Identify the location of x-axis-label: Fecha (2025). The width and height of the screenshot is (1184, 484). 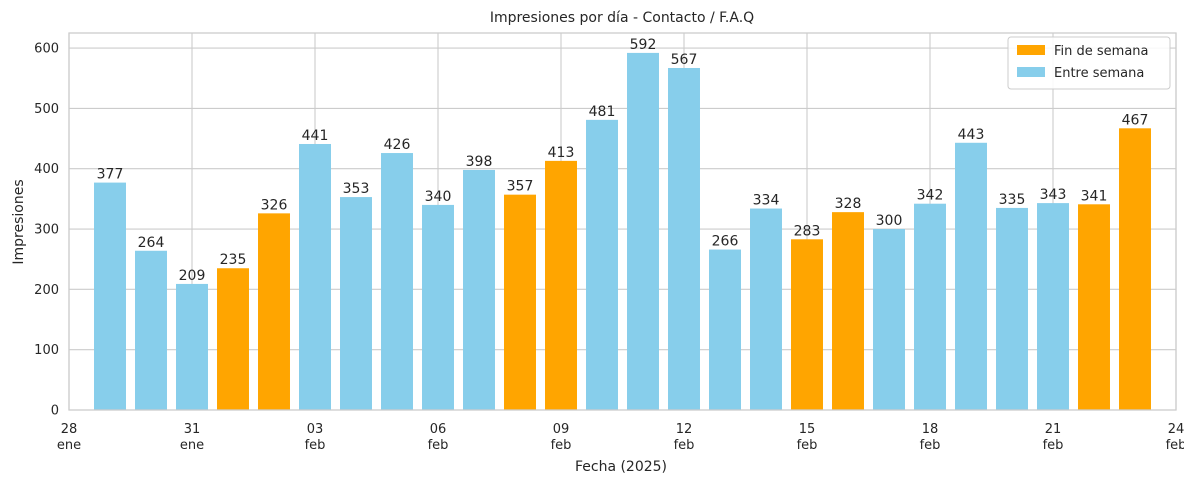
(621, 467).